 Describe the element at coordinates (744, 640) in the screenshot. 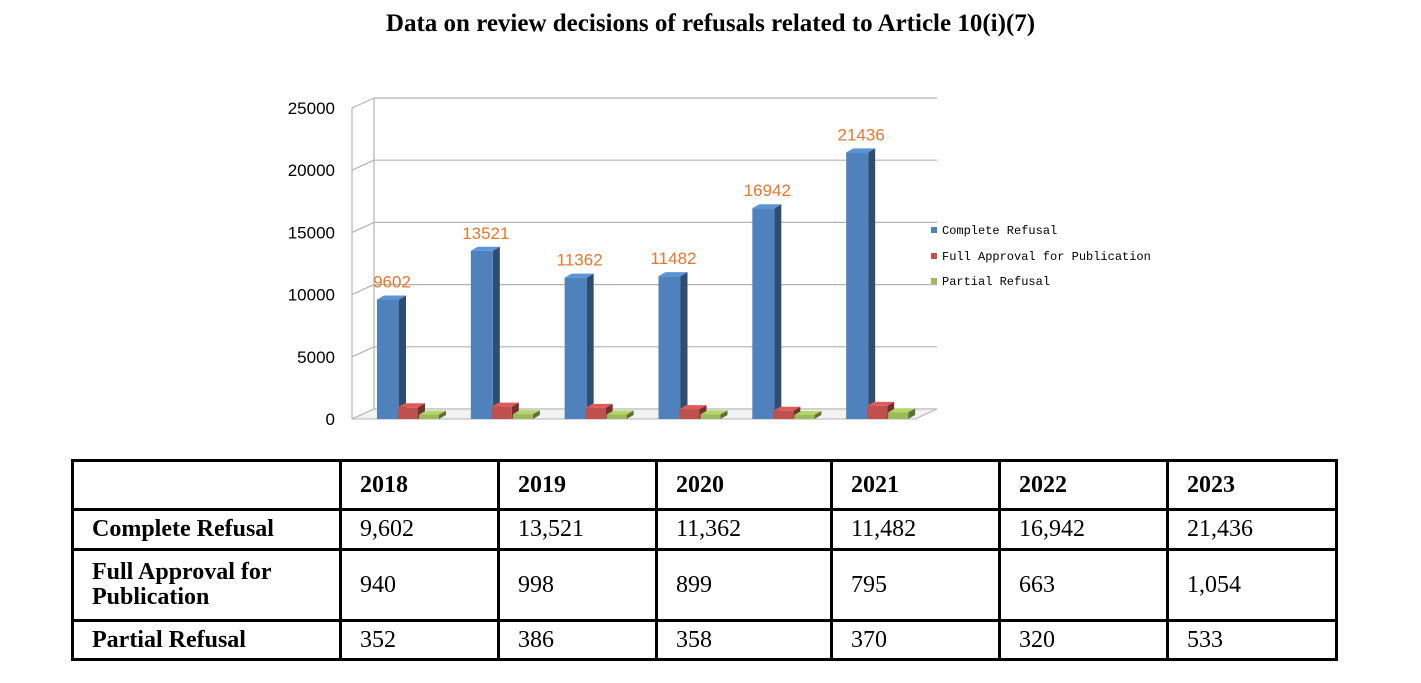

I see `table-cell: 358` at that location.